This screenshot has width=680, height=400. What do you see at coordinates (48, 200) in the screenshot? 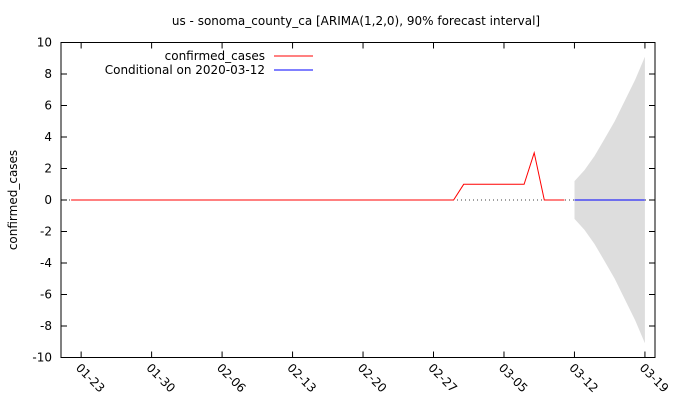
I see `y-tick-label: 0` at bounding box center [48, 200].